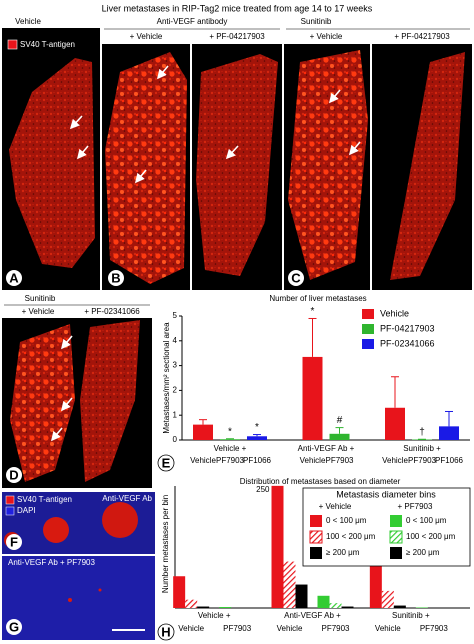 The image size is (474, 644). I want to click on micrograph, so click(78, 598).